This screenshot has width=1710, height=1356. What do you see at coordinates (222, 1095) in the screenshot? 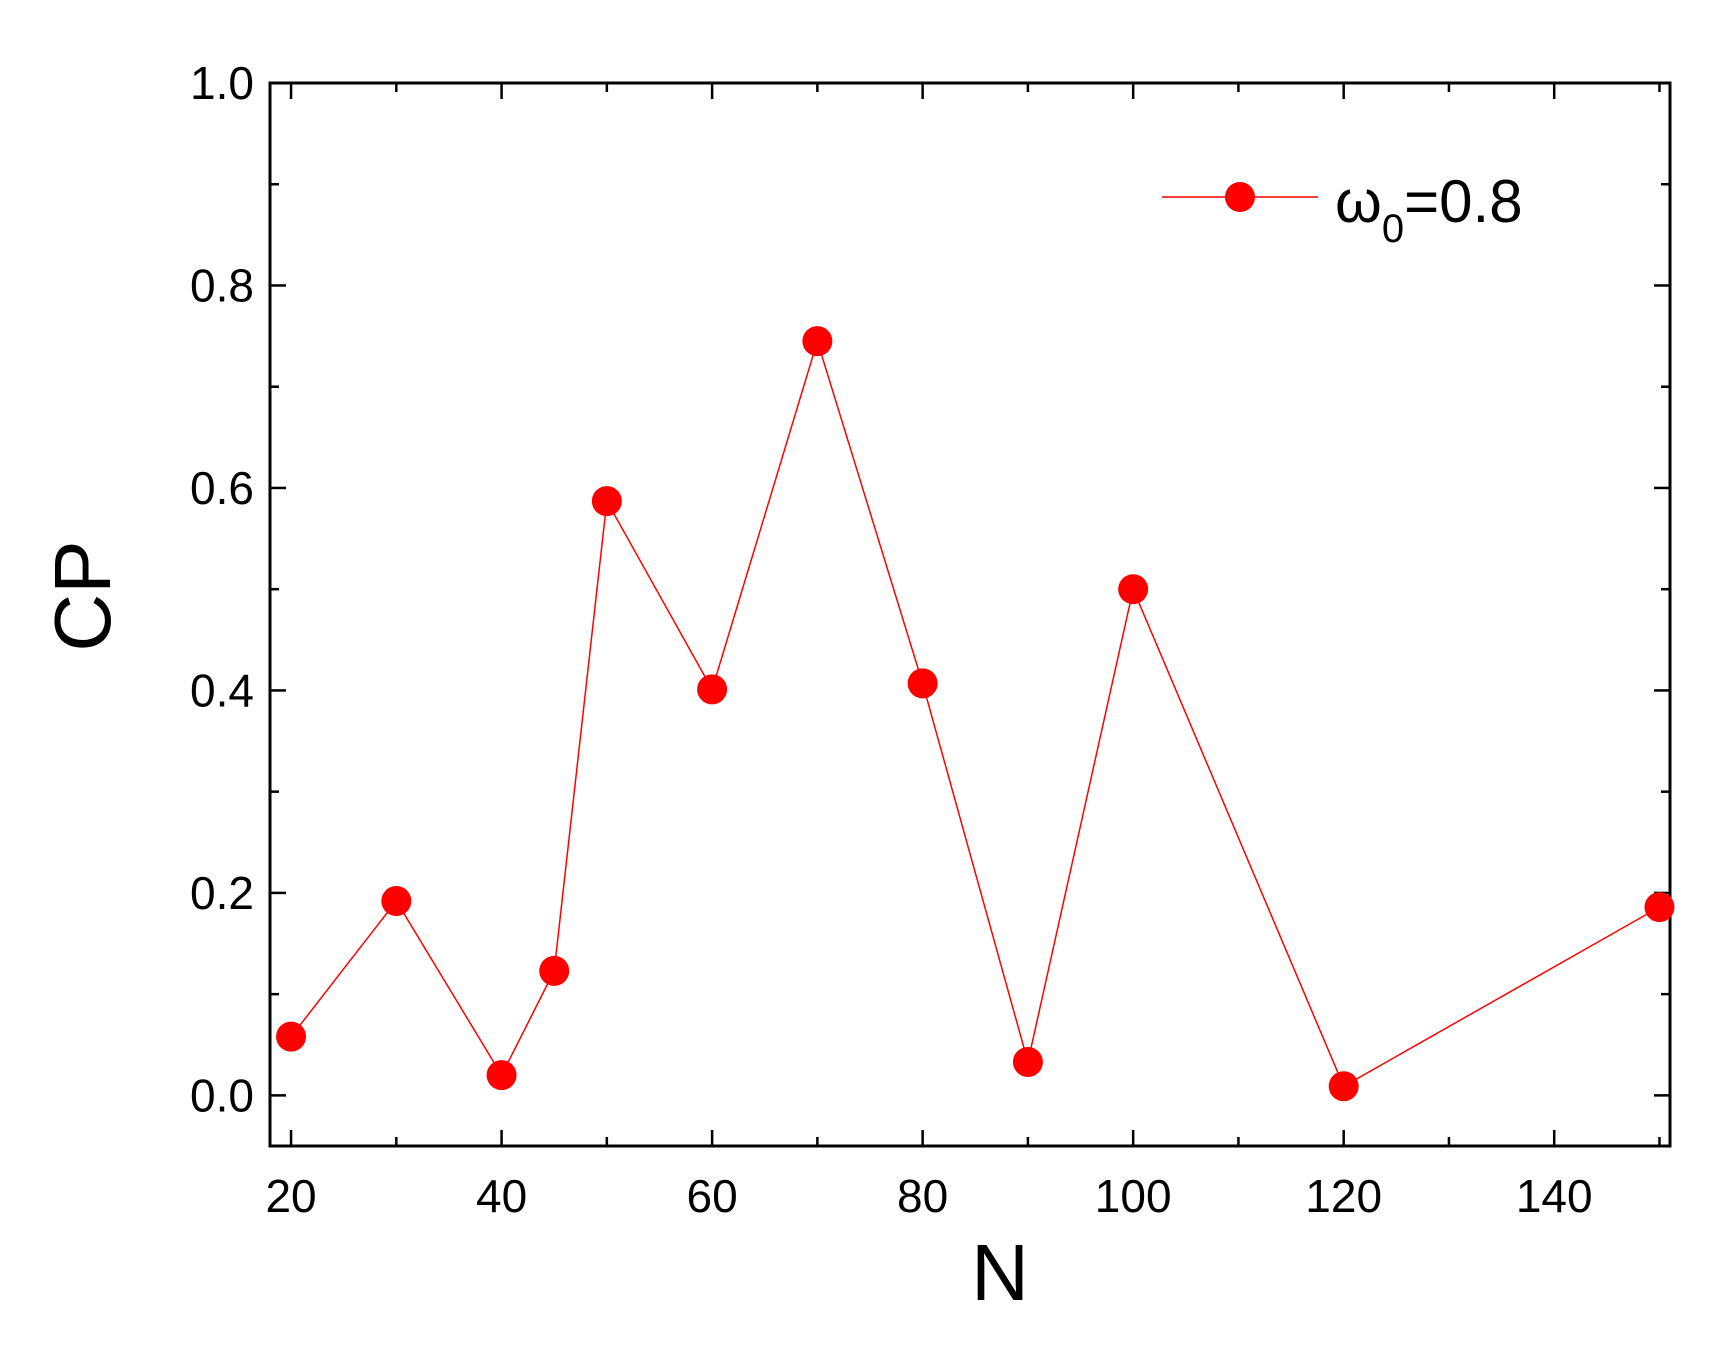
I see `y-tick-label: 0.0` at bounding box center [222, 1095].